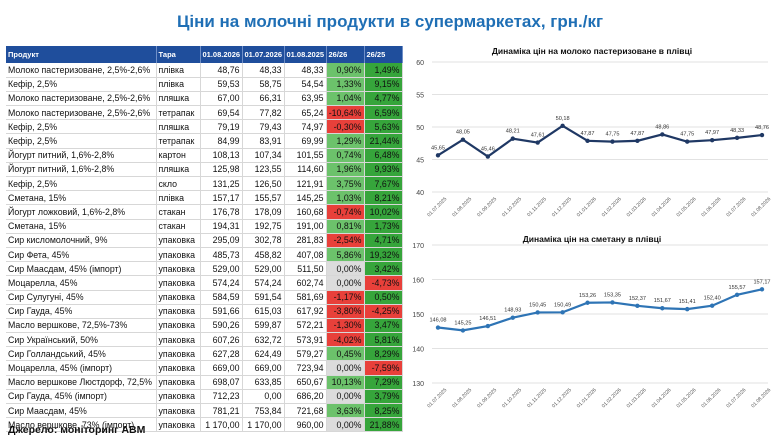 The height and width of the screenshot is (445, 780). What do you see at coordinates (263, 269) in the screenshot?
I see `cell-price-jul-2026: 529,00` at bounding box center [263, 269].